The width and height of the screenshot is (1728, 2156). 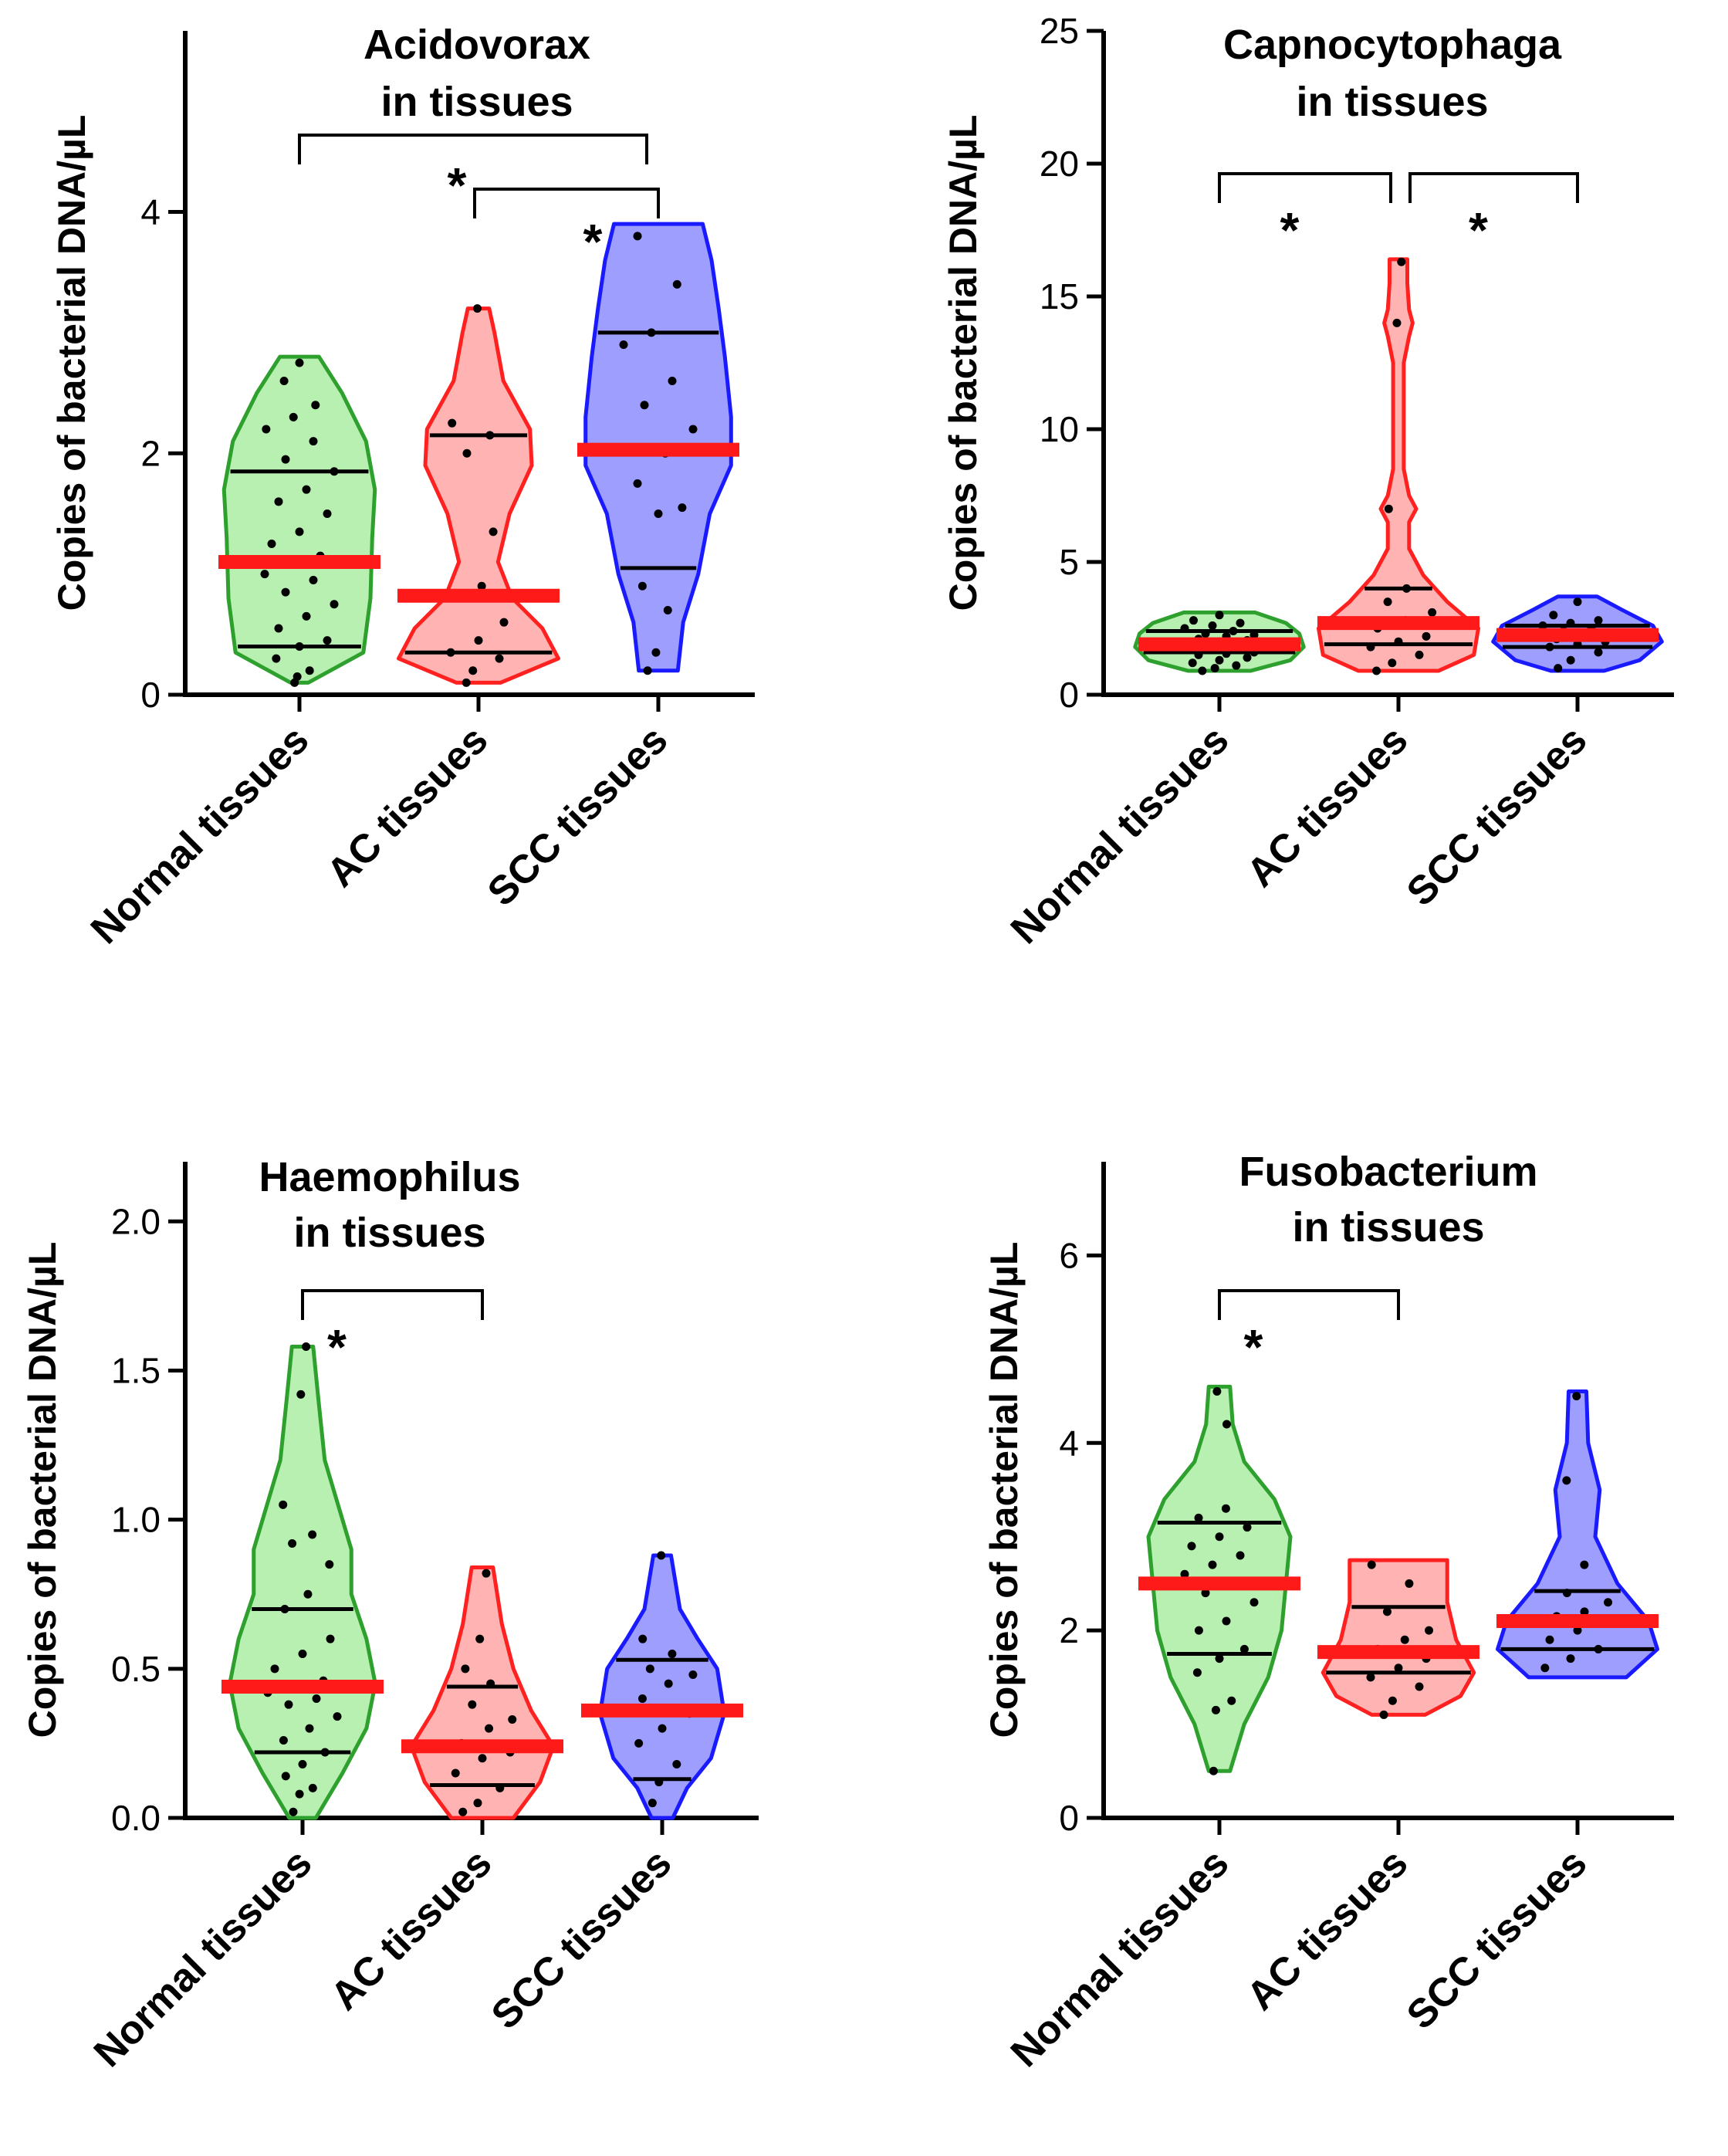 What do you see at coordinates (1059, 296) in the screenshot?
I see `y-tick-label: 15` at bounding box center [1059, 296].